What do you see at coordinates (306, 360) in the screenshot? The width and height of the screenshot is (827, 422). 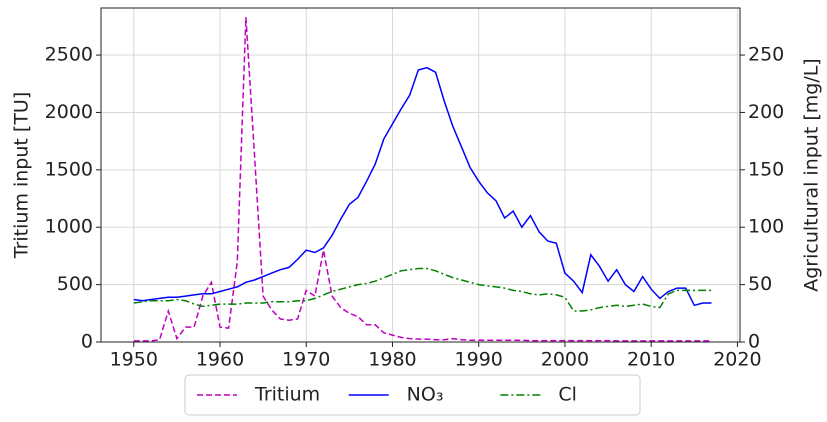 I see `x-tick-label: 1970` at bounding box center [306, 360].